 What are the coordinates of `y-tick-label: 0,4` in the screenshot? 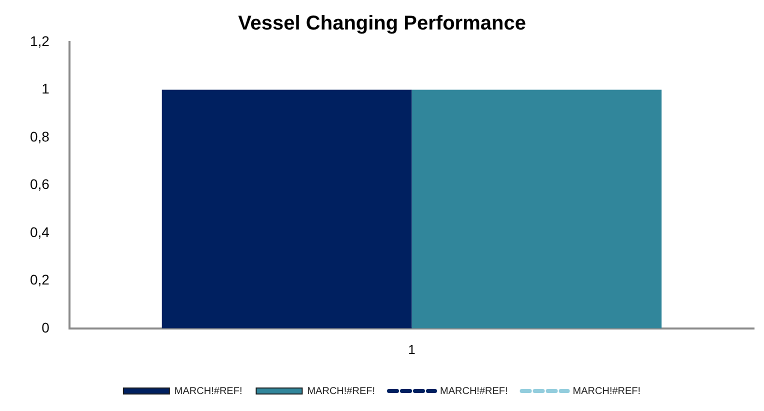 It's located at (40, 232).